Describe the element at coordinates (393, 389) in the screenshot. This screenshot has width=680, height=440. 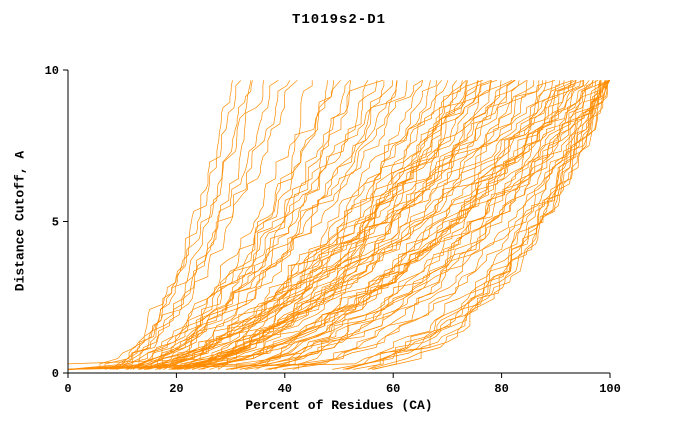
I see `x-tick-label: 60` at that location.